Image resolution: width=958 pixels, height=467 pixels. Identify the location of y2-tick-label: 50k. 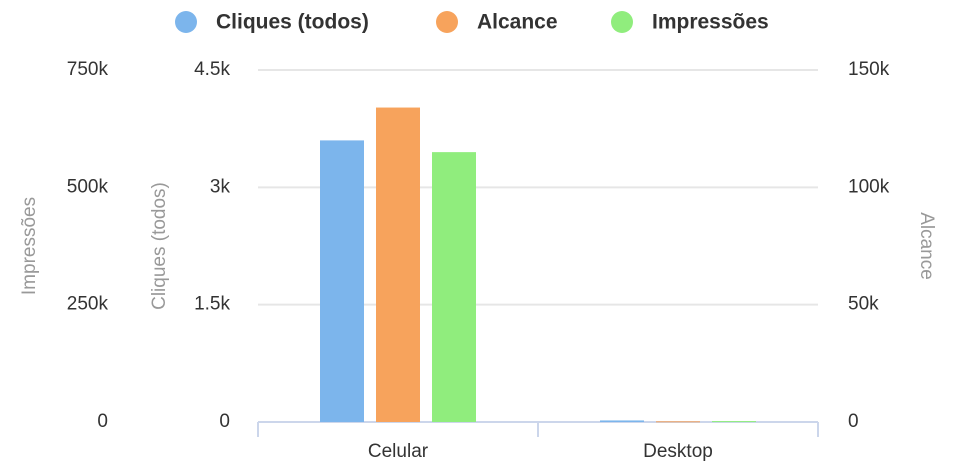
(863, 304).